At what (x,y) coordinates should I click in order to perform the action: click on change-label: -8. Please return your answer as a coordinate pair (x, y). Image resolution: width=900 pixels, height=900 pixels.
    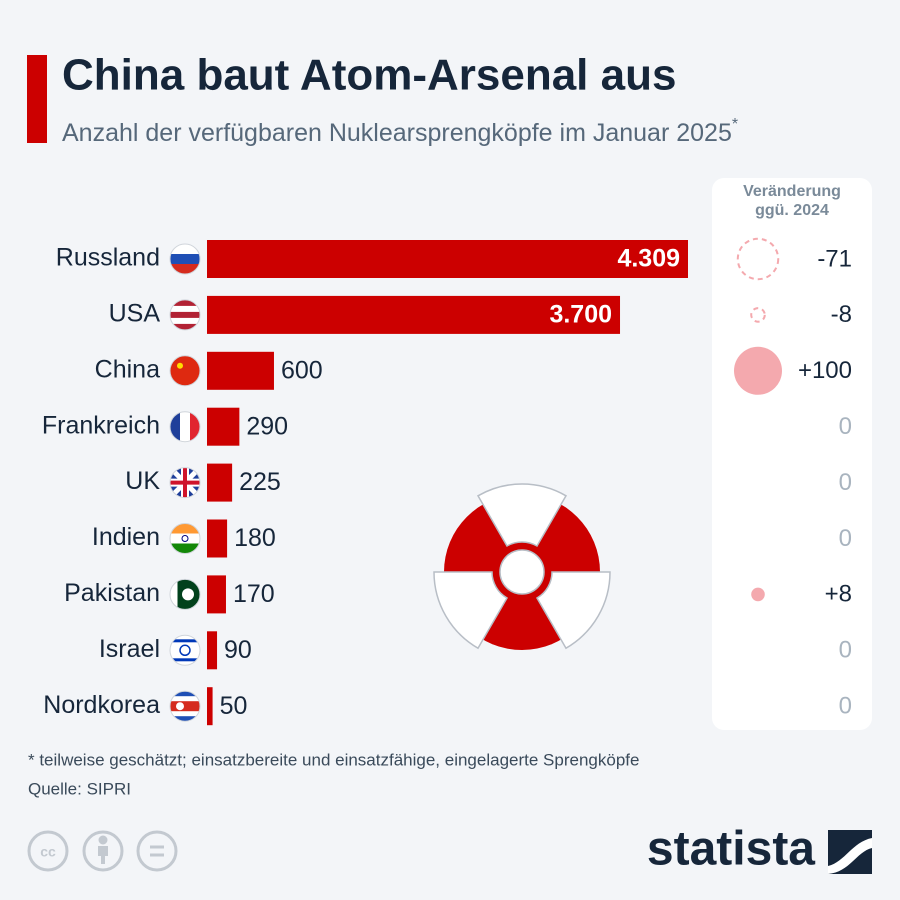
    Looking at the image, I should click on (841, 314).